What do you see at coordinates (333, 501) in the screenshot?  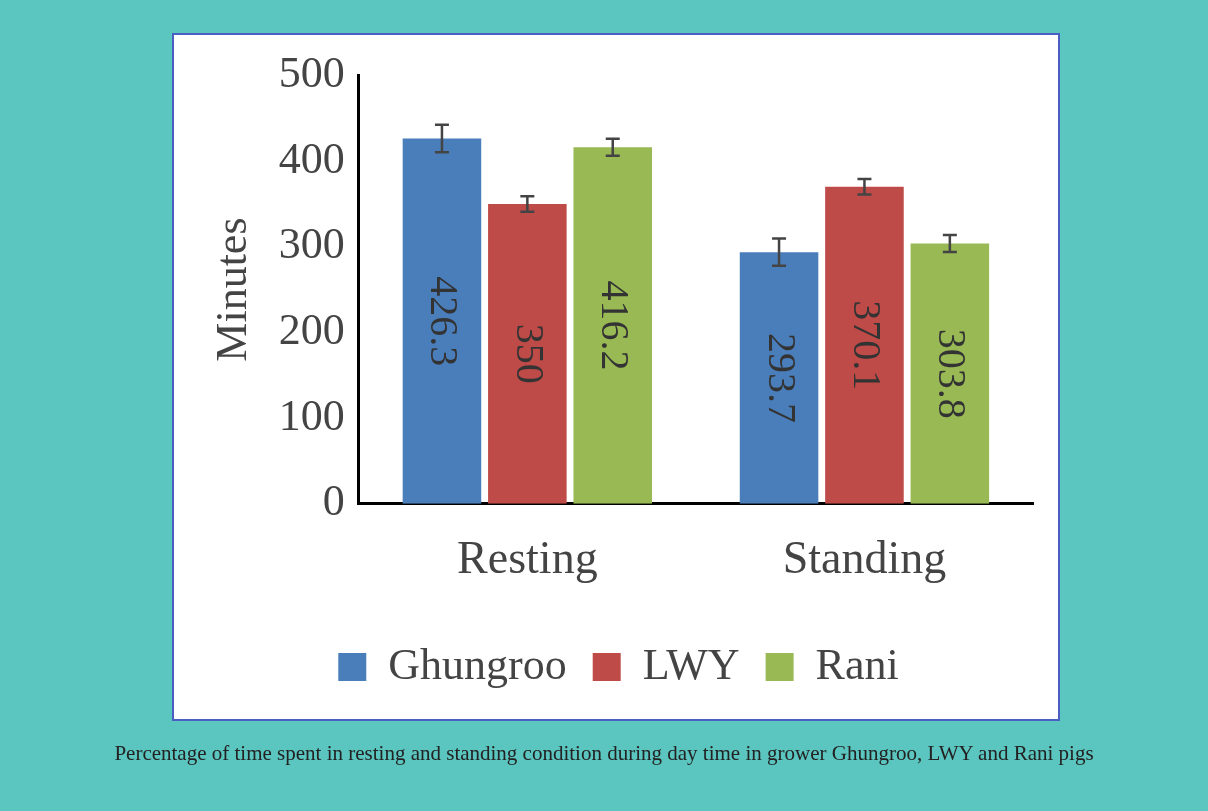 I see `y-tick-label: 0` at bounding box center [333, 501].